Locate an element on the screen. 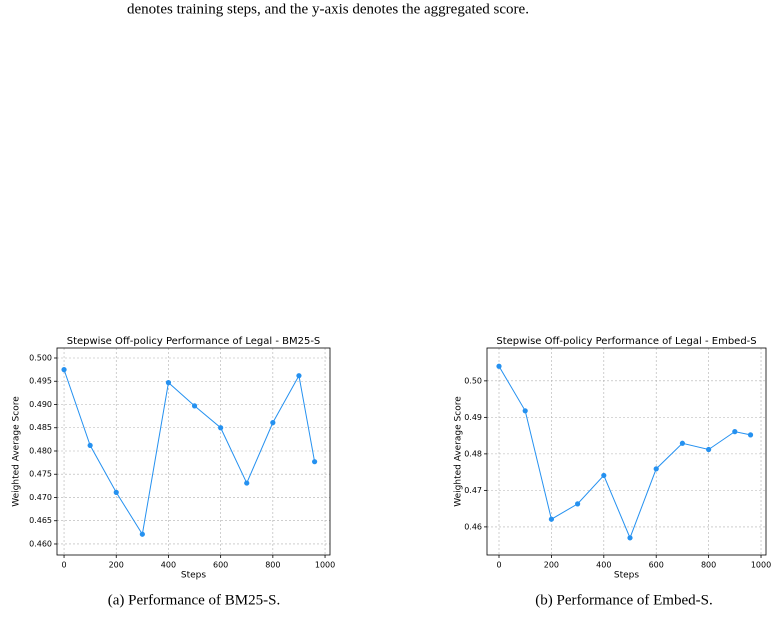 The image size is (777, 619). y-tick-label: 0.475 is located at coordinates (40, 474).